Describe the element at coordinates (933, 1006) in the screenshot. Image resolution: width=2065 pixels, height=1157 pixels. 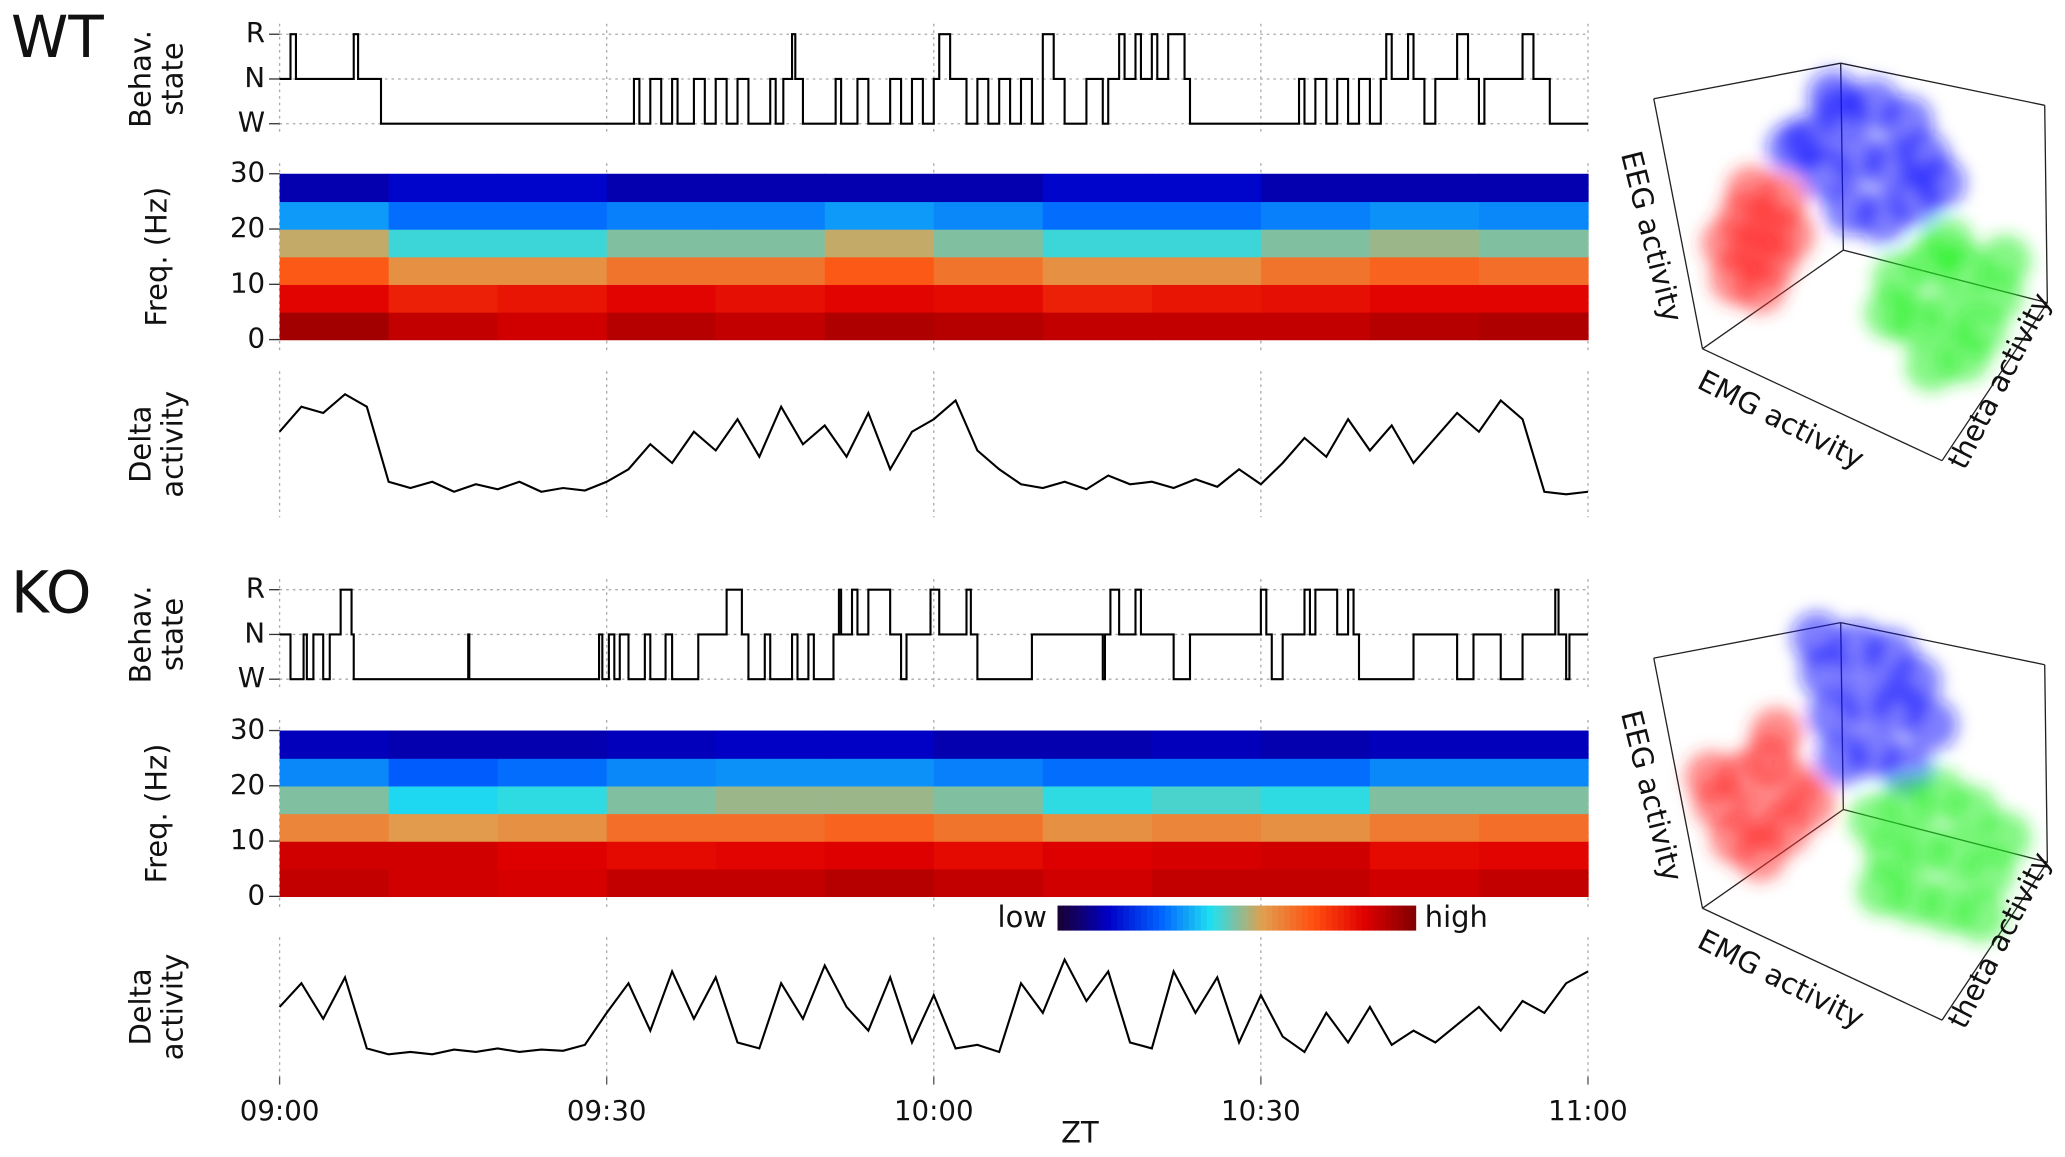
I see `delta-trace` at that location.